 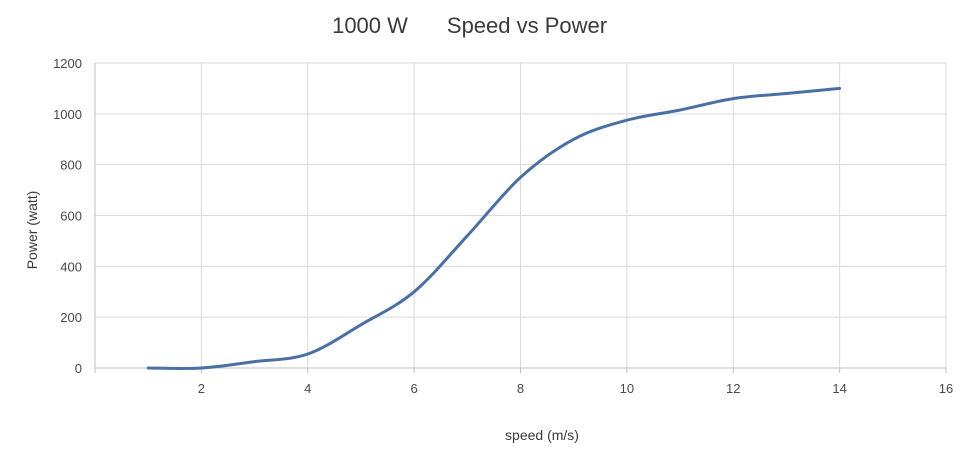 What do you see at coordinates (71, 216) in the screenshot?
I see `y-tick-label-600: 600` at bounding box center [71, 216].